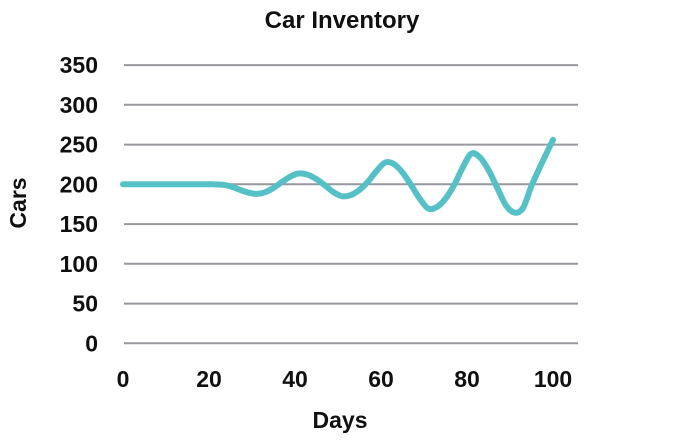 The width and height of the screenshot is (684, 444). What do you see at coordinates (79, 105) in the screenshot?
I see `y-tick-label: 300` at bounding box center [79, 105].